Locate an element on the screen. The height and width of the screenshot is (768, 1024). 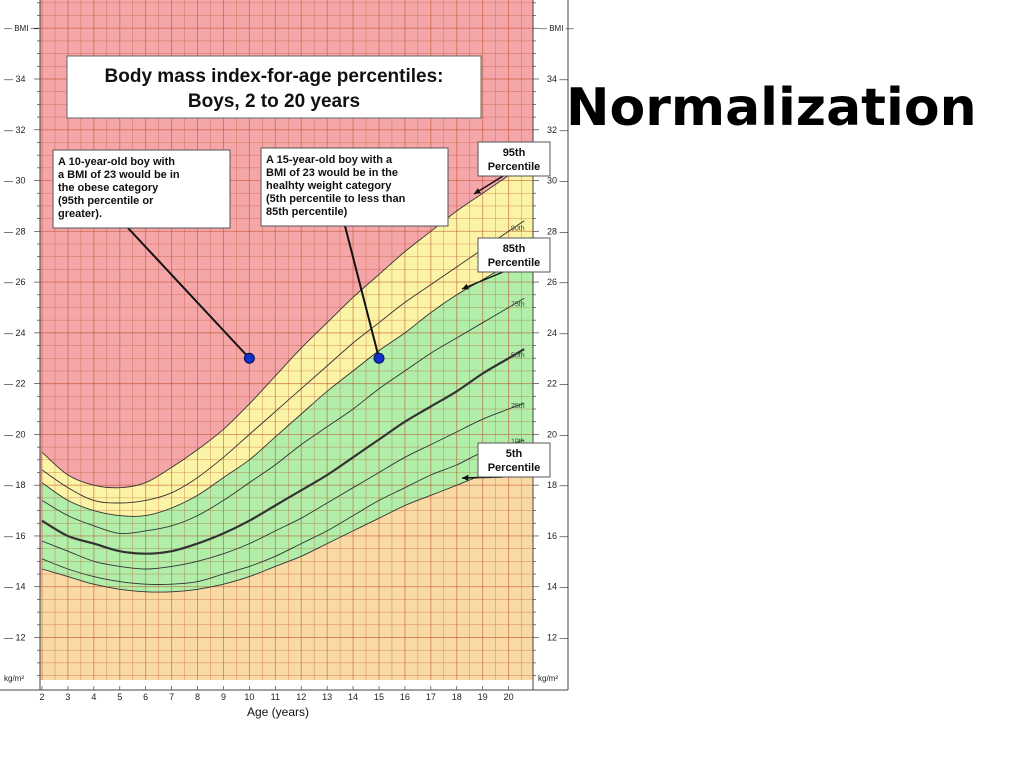
callout-box-85th is located at coordinates (514, 255).